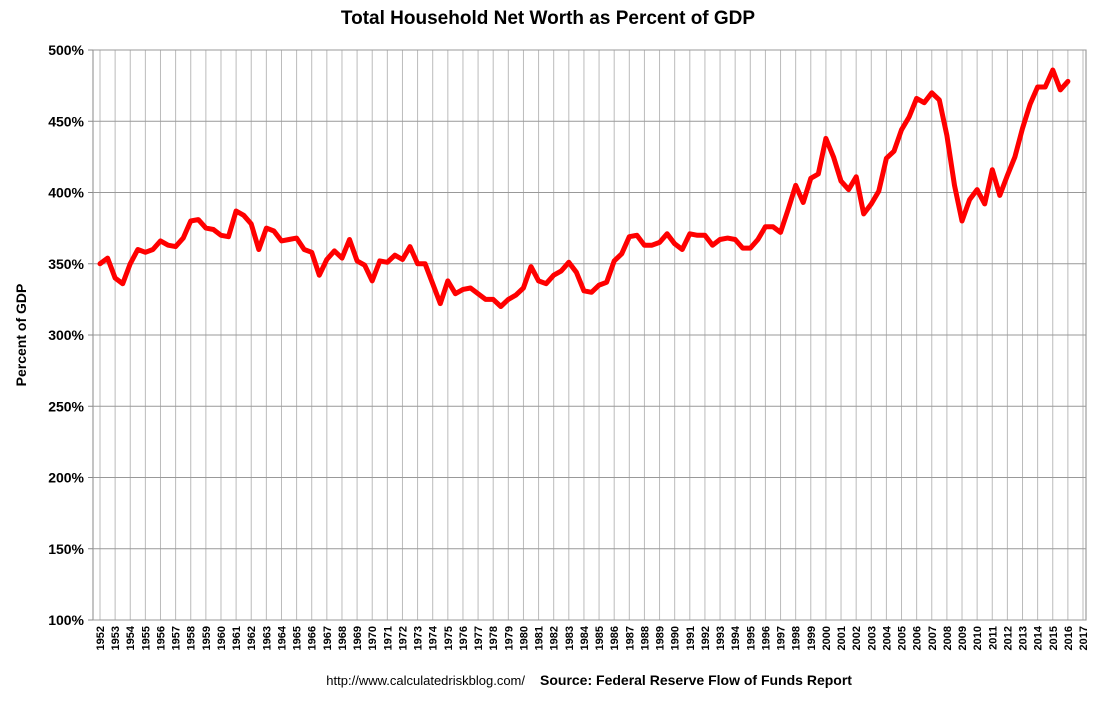 The image size is (1099, 703). What do you see at coordinates (1039, 637) in the screenshot?
I see `x-tick-label: 2014` at bounding box center [1039, 637].